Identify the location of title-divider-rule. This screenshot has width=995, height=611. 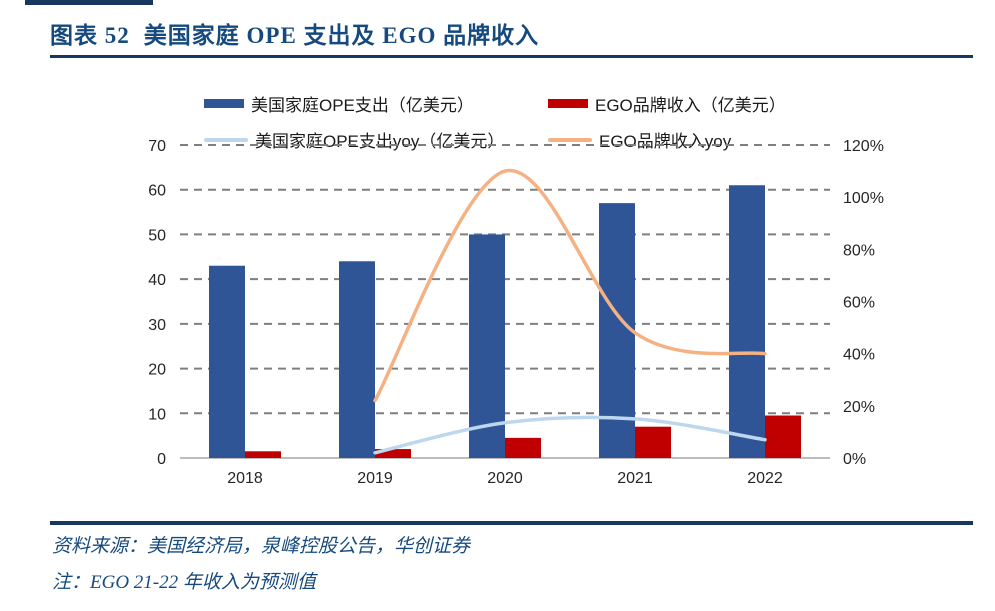
(511, 56).